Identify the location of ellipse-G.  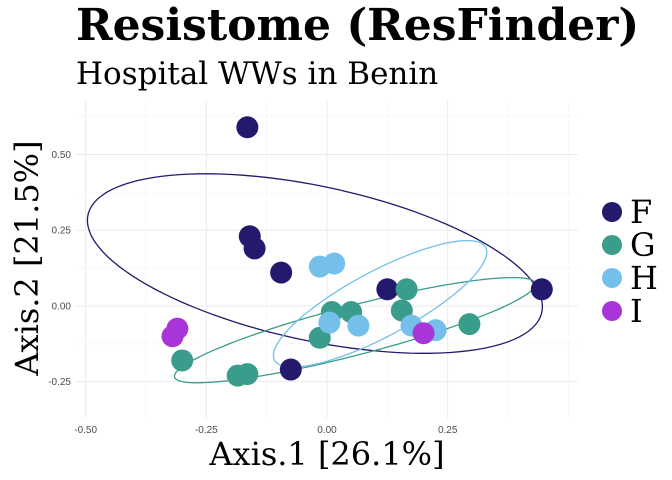
(355, 330).